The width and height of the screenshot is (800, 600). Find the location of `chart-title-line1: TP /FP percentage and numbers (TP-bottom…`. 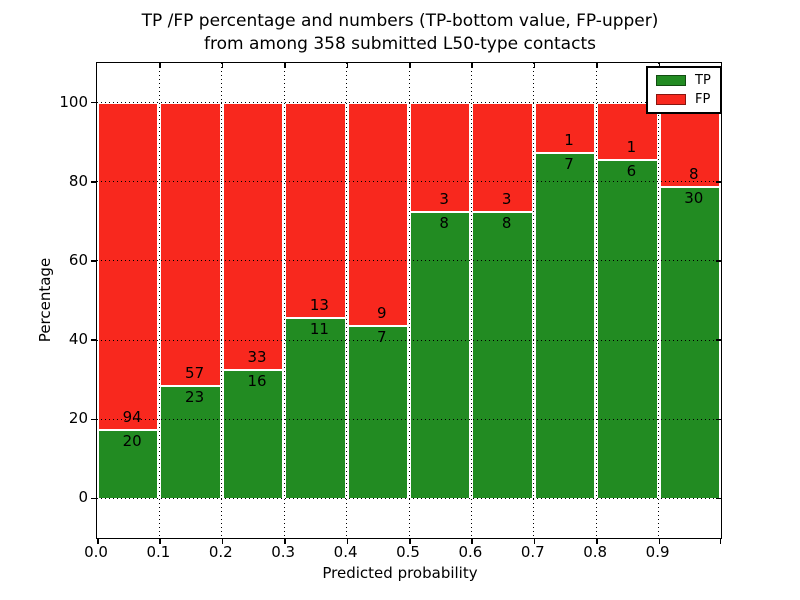

chart-title-line1: TP /FP percentage and numbers (TP-bottom… is located at coordinates (400, 21).